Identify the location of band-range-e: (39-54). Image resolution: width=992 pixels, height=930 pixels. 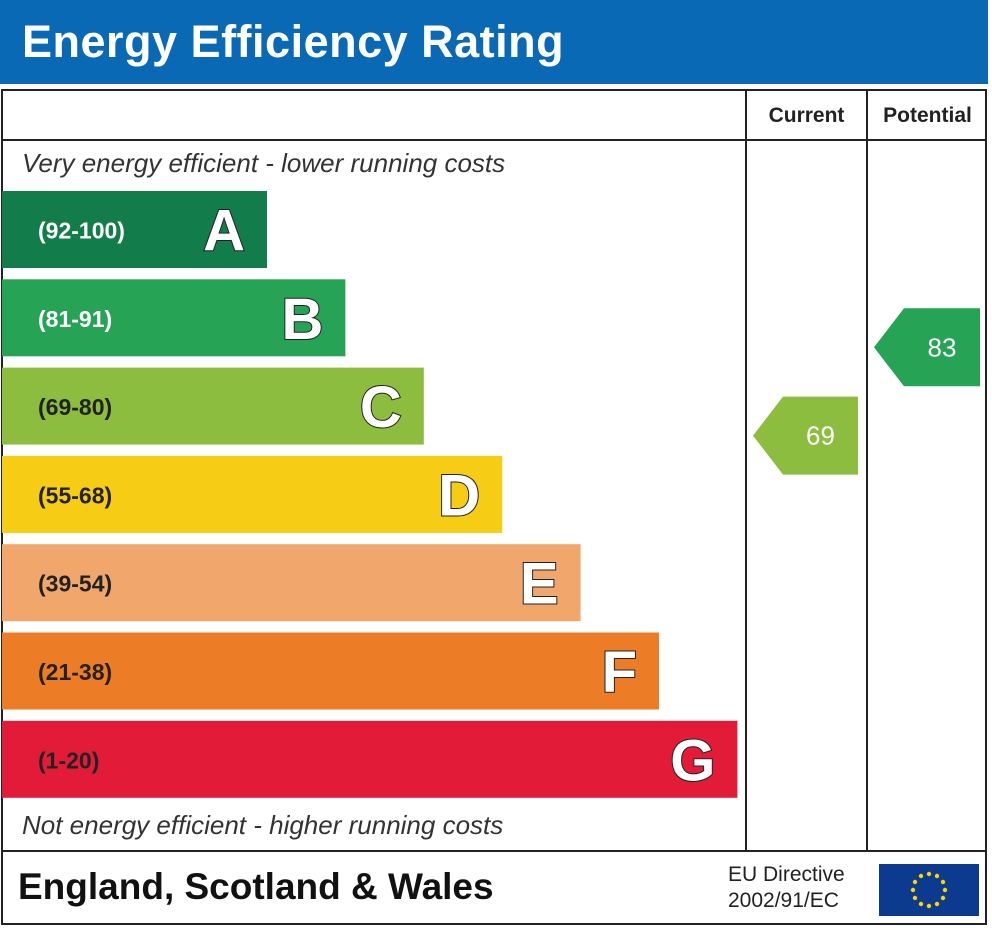
(75, 584).